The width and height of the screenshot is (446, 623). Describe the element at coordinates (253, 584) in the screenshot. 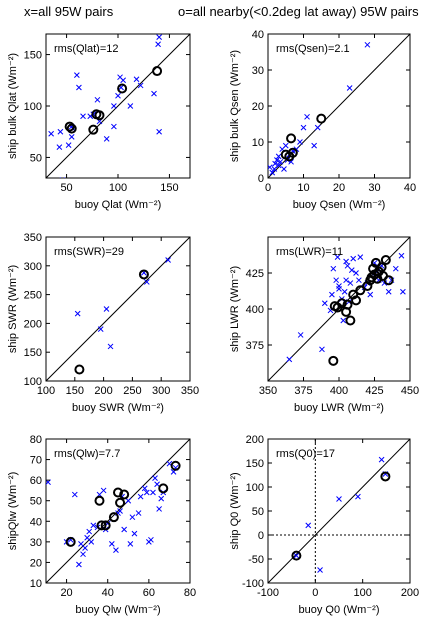

I see `y-tick-label-q0-0: -100` at that location.